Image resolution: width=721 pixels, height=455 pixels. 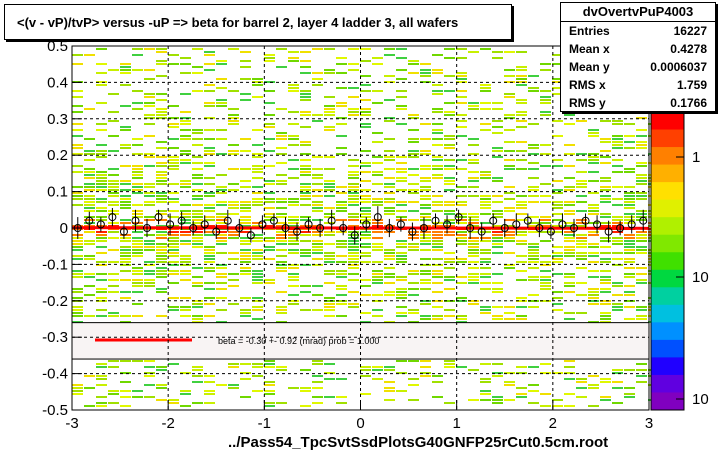 I want to click on stat-label: RMS y, so click(x=587, y=103).